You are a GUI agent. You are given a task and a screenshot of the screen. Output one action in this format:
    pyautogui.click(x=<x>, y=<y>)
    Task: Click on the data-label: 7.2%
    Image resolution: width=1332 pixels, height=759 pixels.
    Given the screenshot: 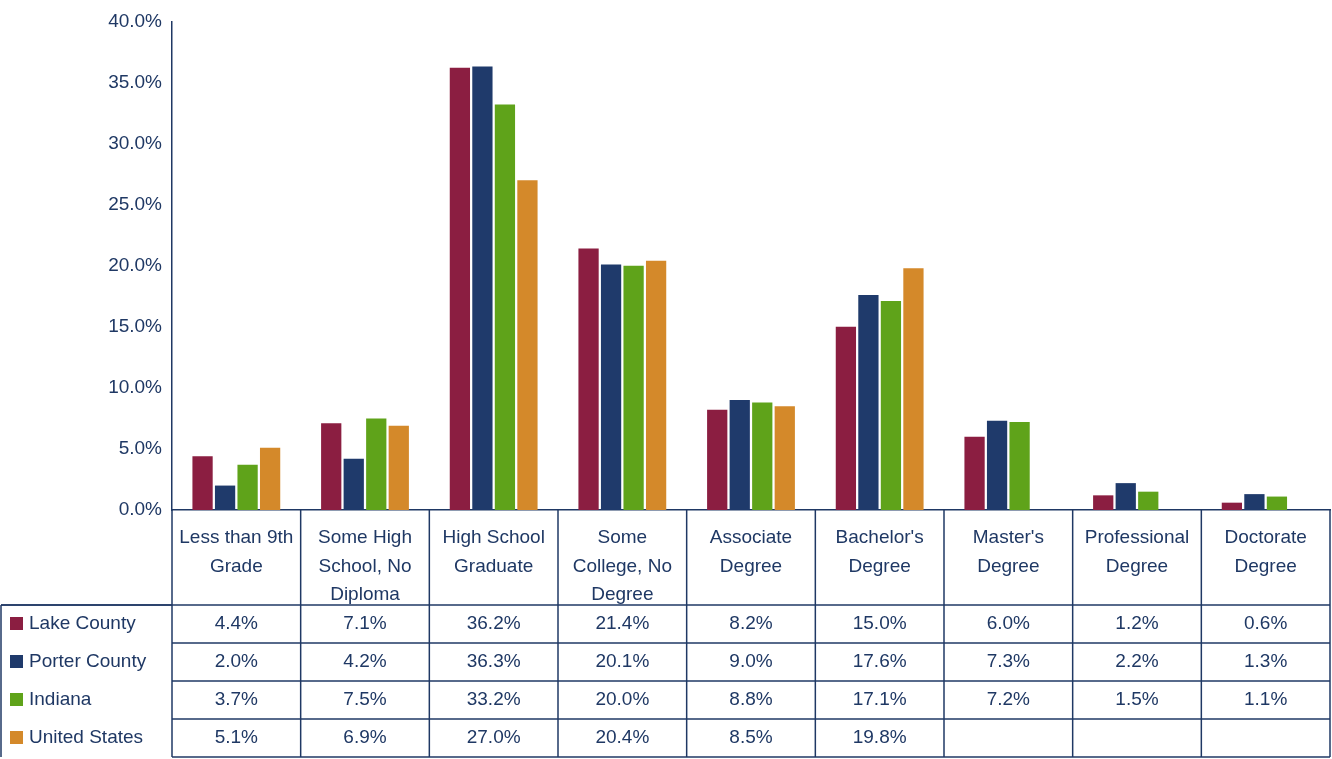 What is the action you would take?
    pyautogui.click(x=1008, y=699)
    